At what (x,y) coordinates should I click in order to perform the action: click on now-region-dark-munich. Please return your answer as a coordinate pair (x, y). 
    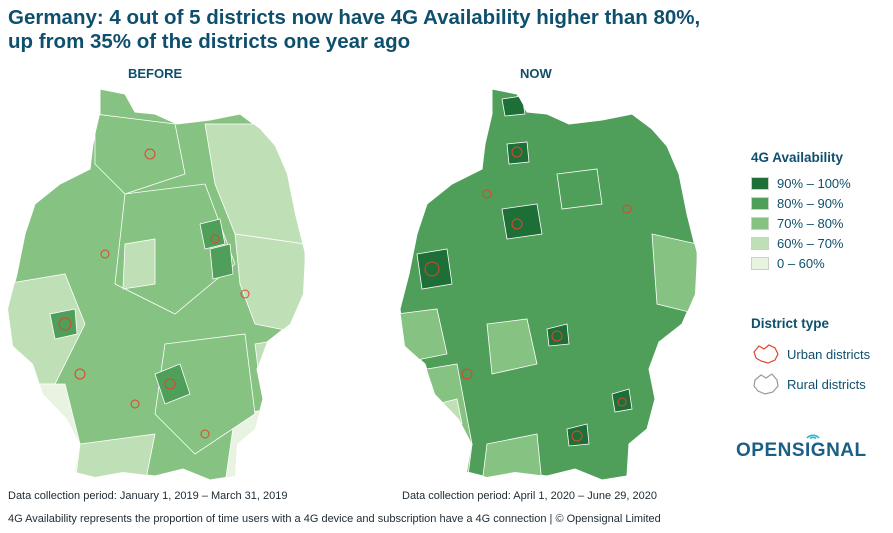
    Looking at the image, I should click on (578, 435).